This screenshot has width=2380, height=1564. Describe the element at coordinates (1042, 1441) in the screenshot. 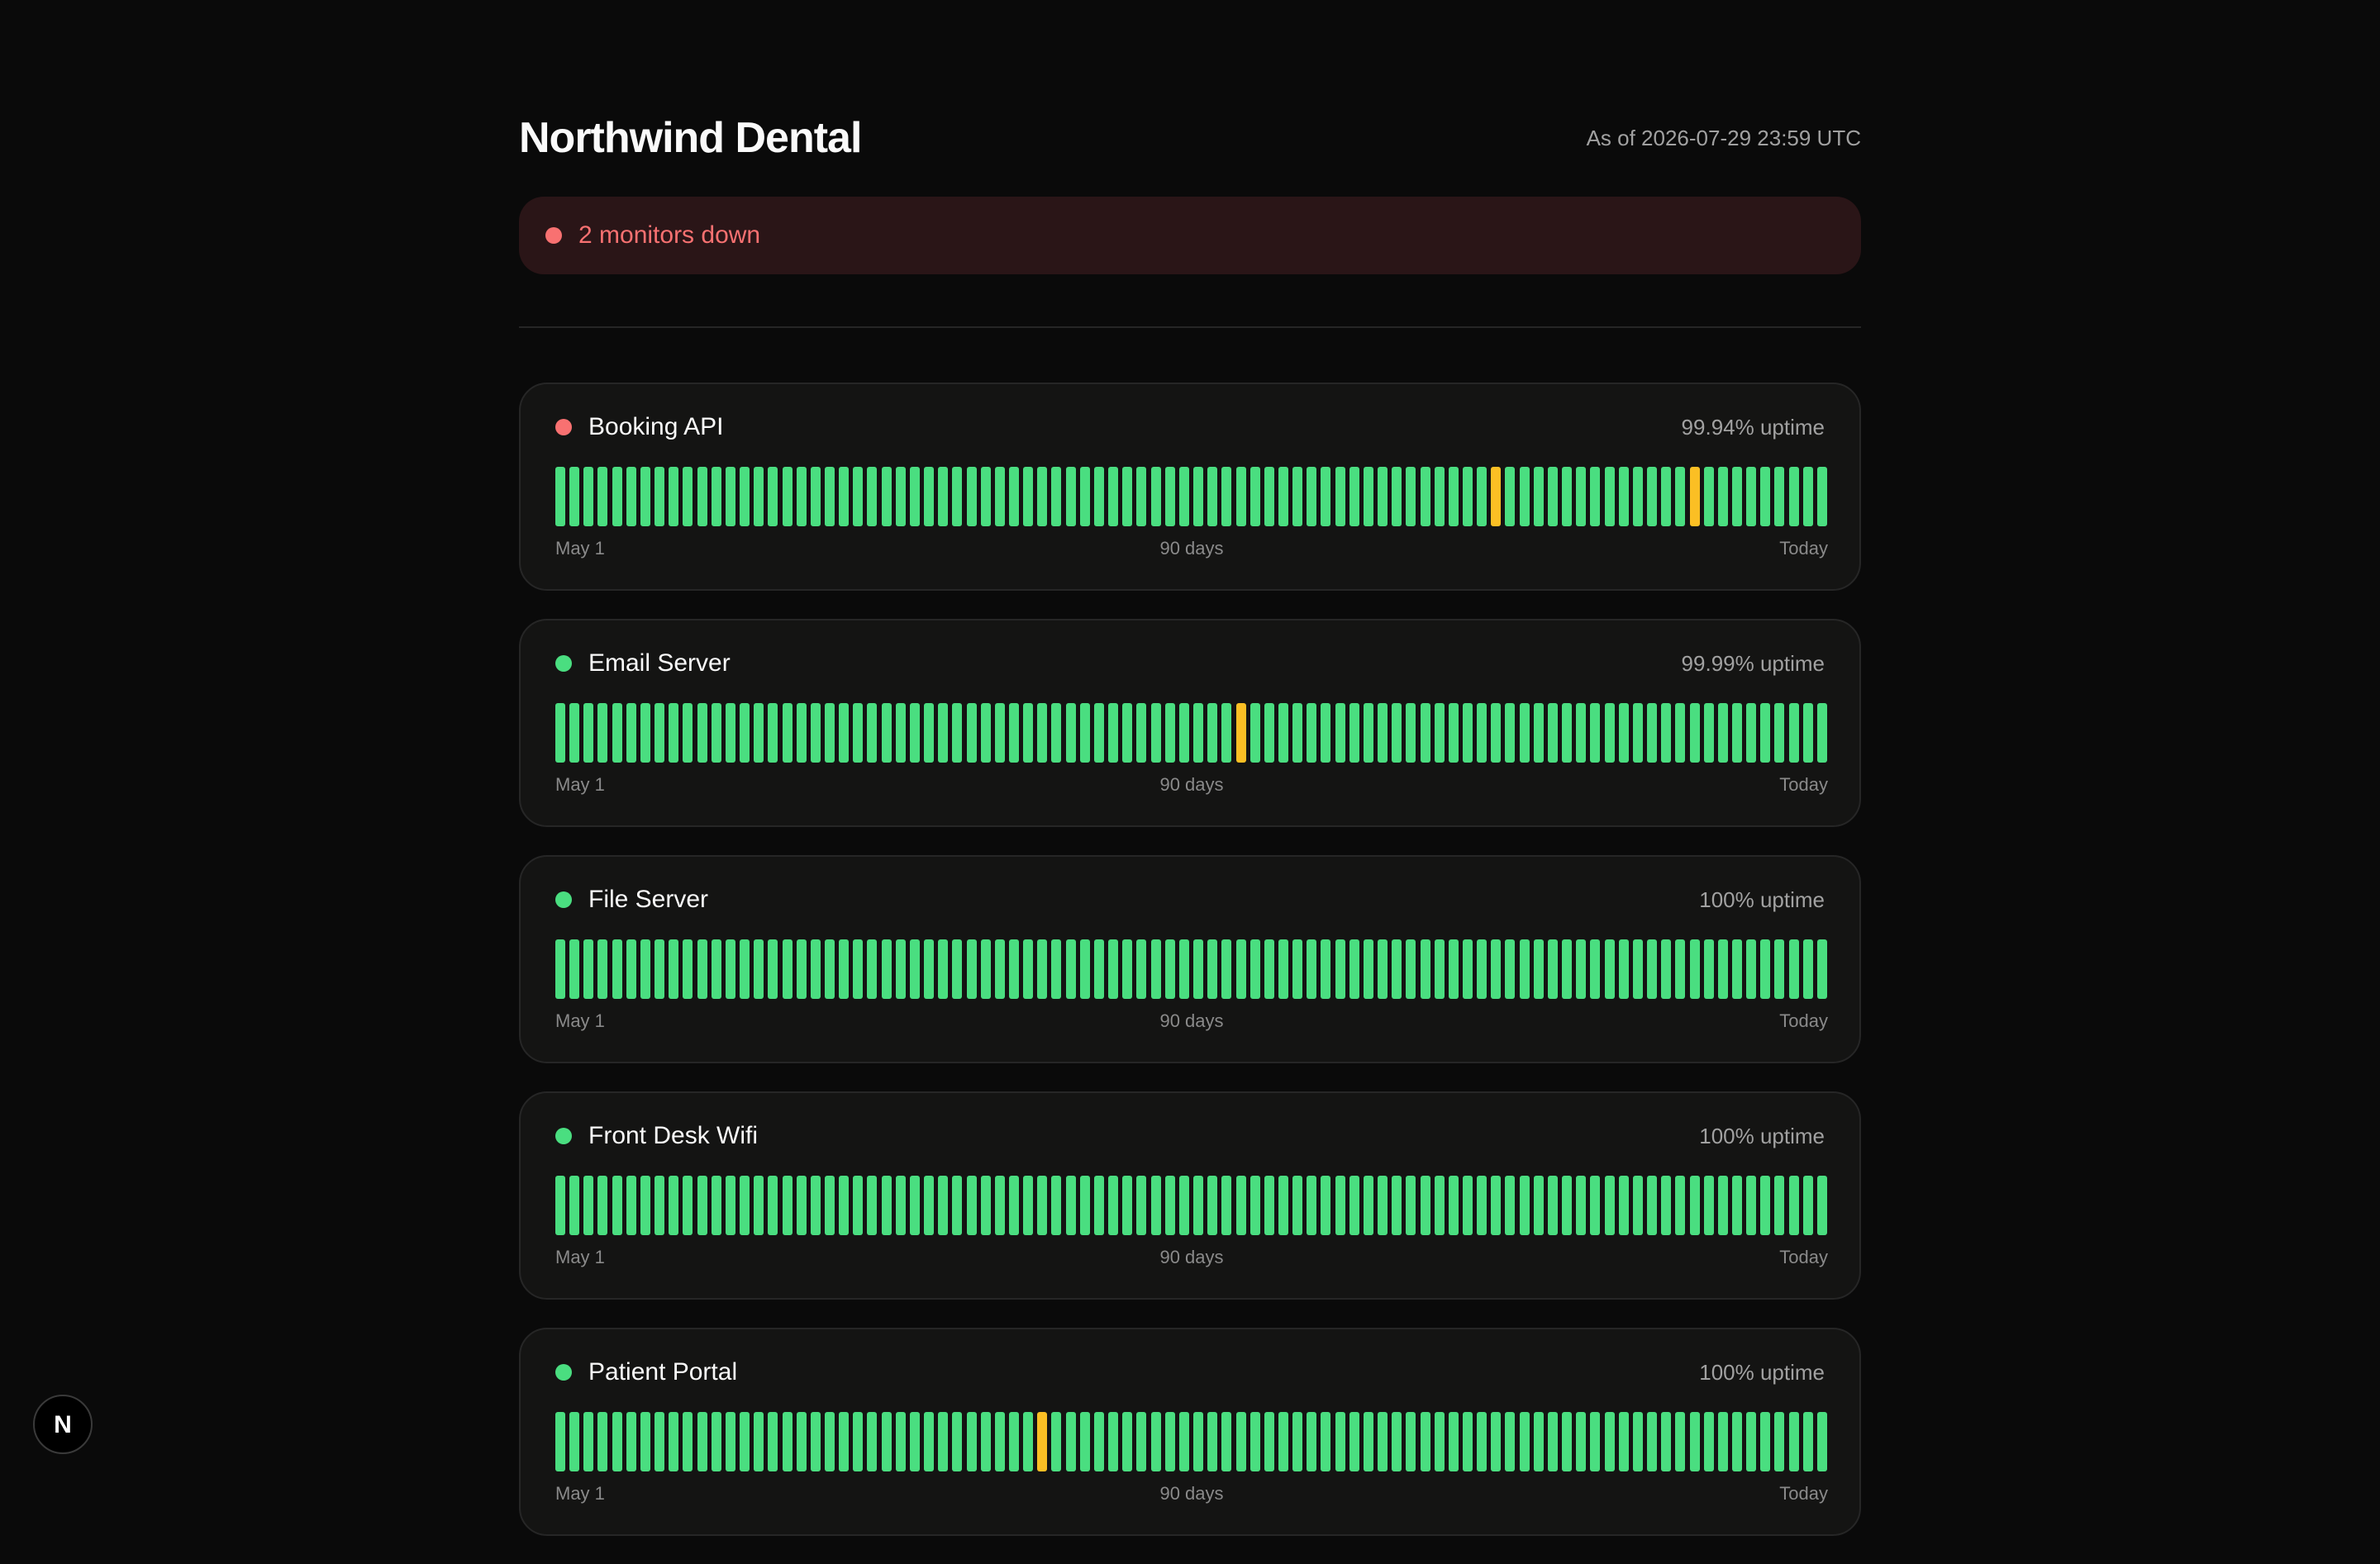

I see `uptime-day-bar-degraded` at that location.